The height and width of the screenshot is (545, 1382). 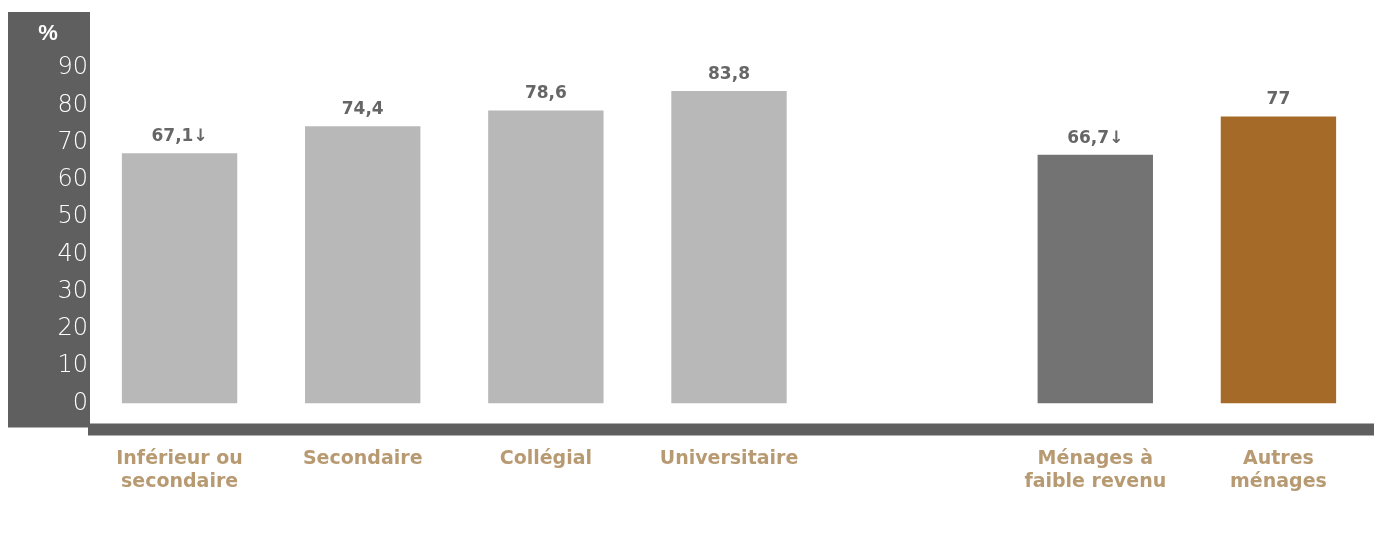 What do you see at coordinates (72, 252) in the screenshot?
I see `y-tick-label: 40` at bounding box center [72, 252].